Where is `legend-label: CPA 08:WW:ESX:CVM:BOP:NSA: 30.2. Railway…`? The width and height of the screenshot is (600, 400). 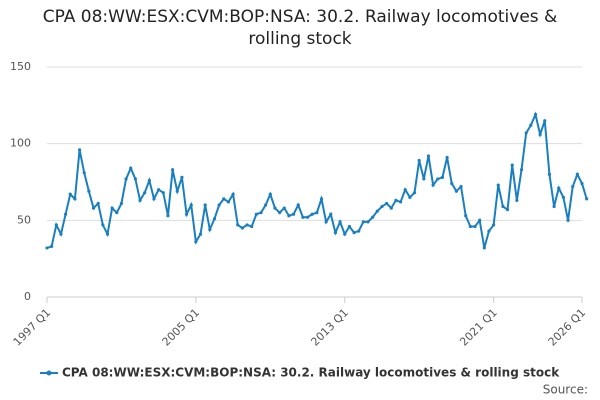
legend-label: CPA 08:WW:ESX:CVM:BOP:NSA: 30.2. Railway… is located at coordinates (311, 373).